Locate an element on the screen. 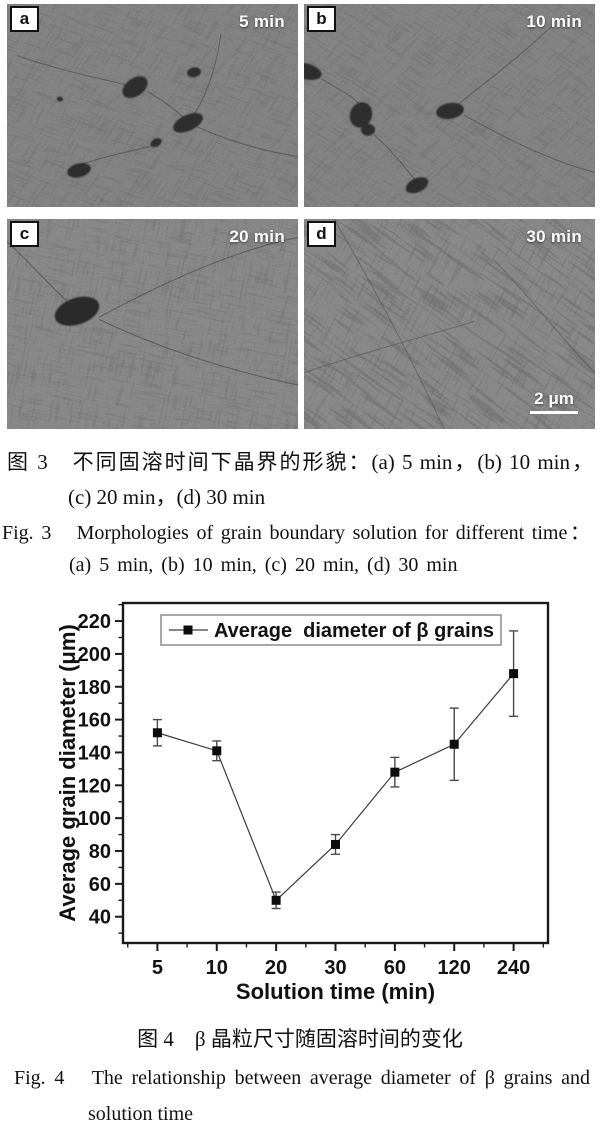 The height and width of the screenshot is (1127, 600). panel-letter-badge: a is located at coordinates (24, 19).